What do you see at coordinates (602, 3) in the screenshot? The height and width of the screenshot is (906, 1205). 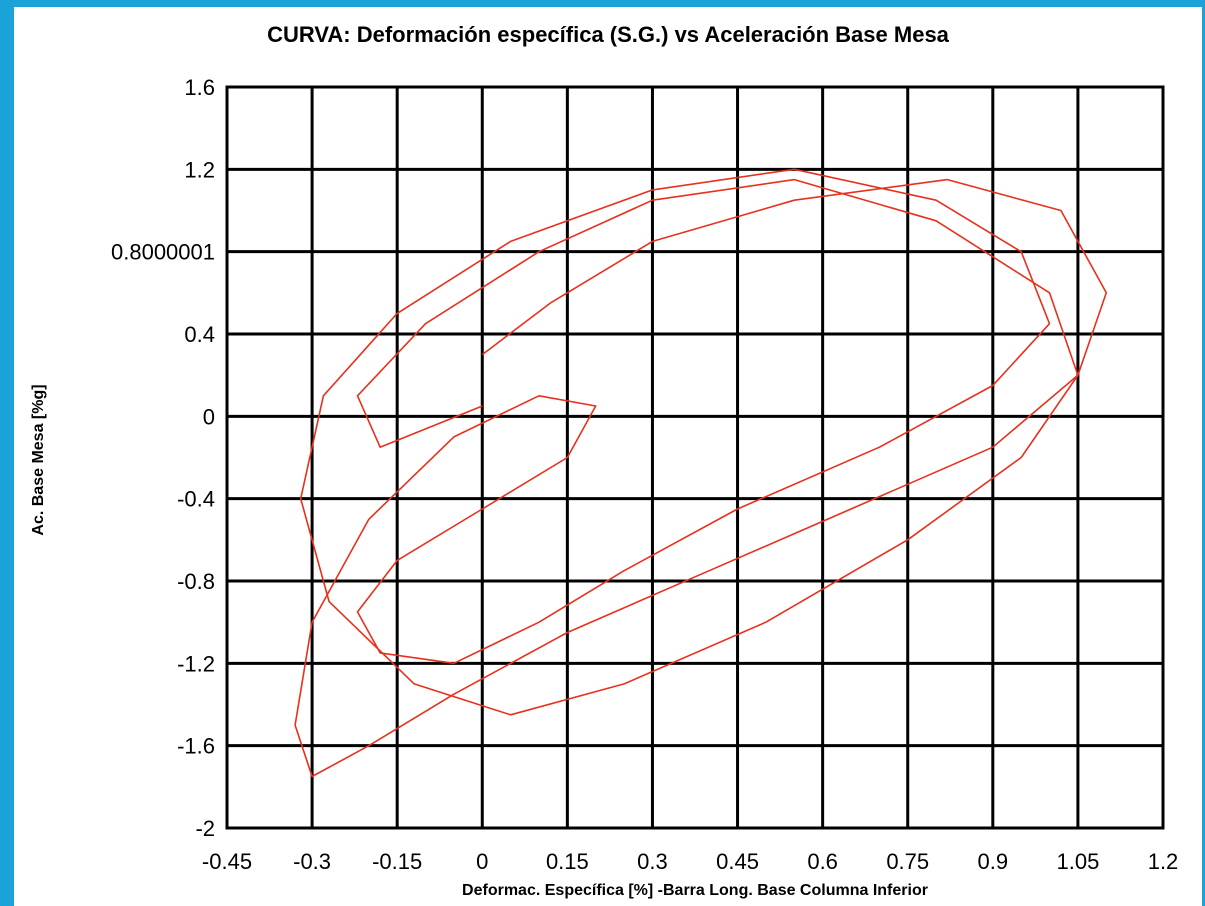 I see `window-frame-top` at bounding box center [602, 3].